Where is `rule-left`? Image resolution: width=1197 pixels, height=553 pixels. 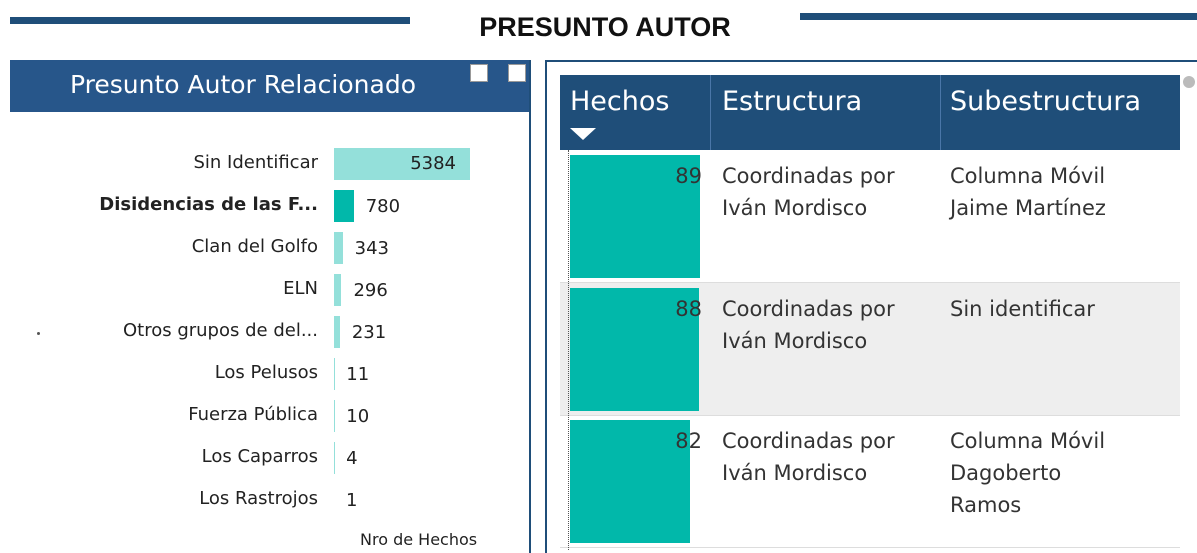
rule-left is located at coordinates (210, 20).